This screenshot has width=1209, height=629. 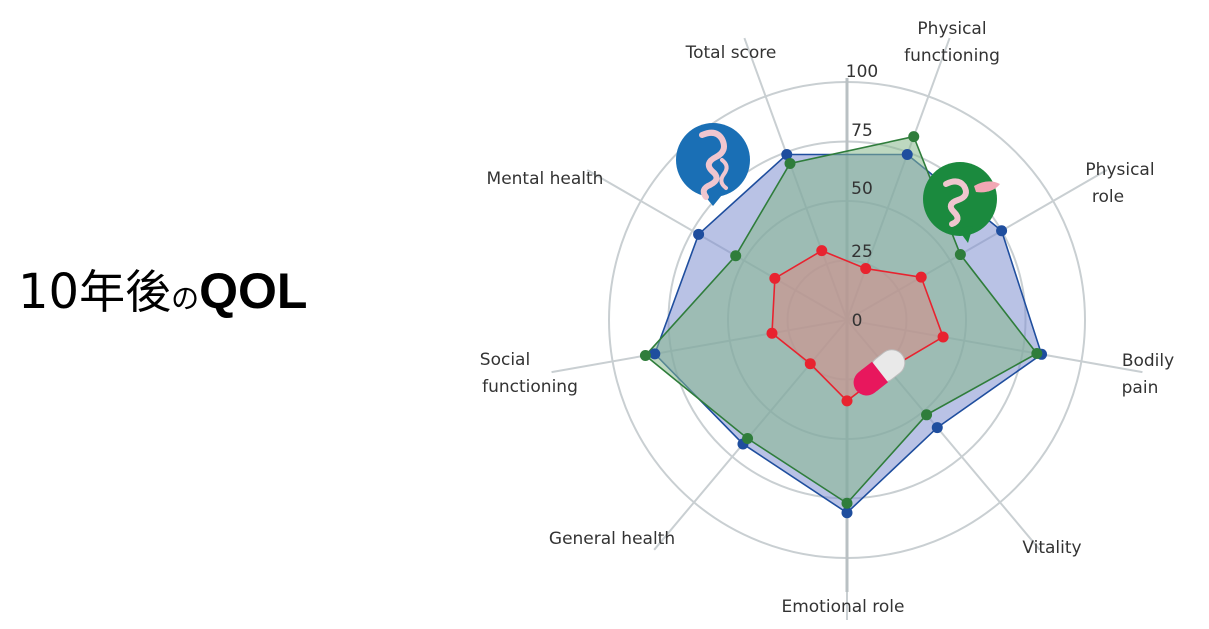 What do you see at coordinates (847, 503) in the screenshot?
I see `series-2-point-emotional_role` at bounding box center [847, 503].